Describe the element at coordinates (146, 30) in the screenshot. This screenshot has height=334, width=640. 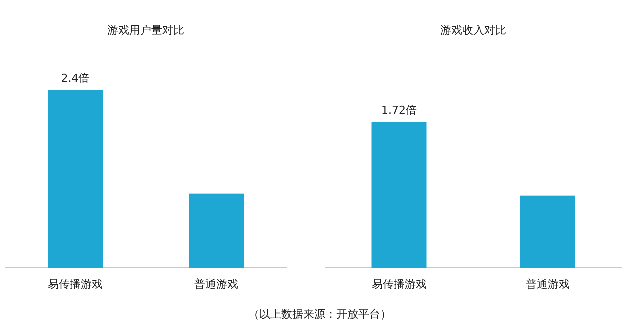
I see `chart-title: 游戏用户量对比` at that location.